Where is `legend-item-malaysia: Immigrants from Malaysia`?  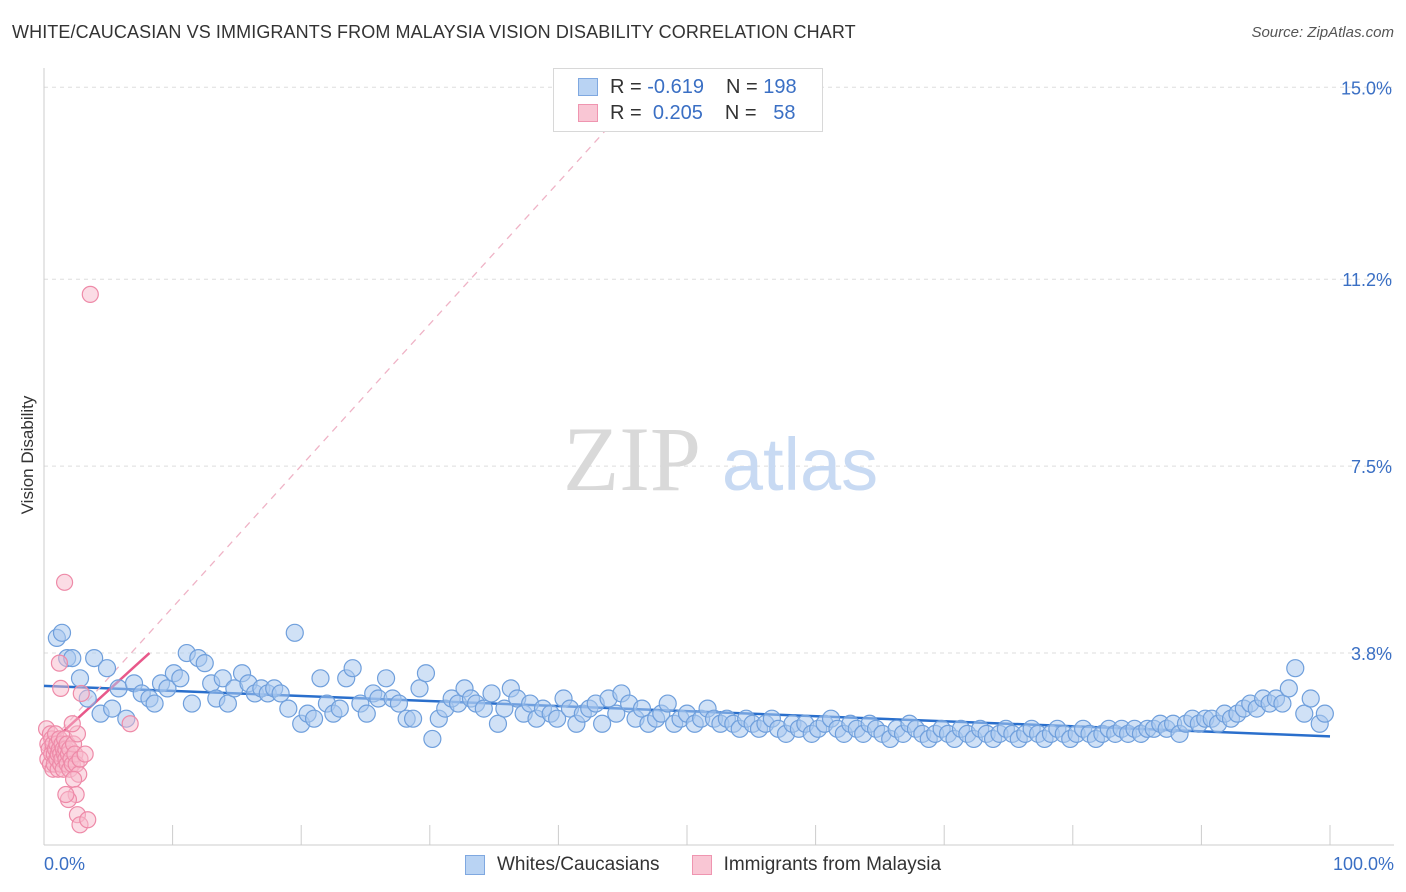
legend-item-malaysia: Immigrants from Malaysia is located at coordinates (816, 865).